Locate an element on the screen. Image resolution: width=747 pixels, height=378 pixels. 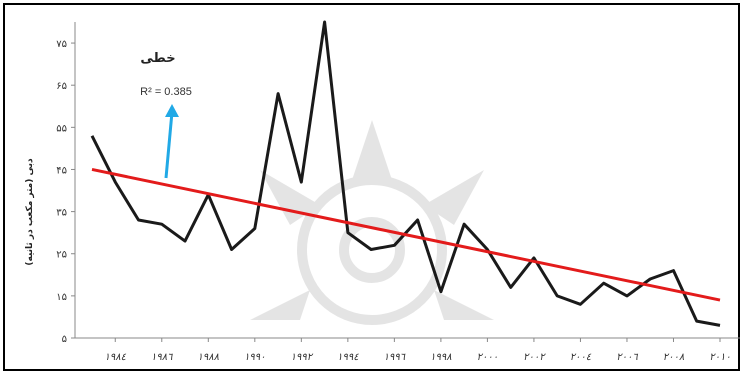
y-tick-label: ۳۵ is located at coordinates (61, 213).